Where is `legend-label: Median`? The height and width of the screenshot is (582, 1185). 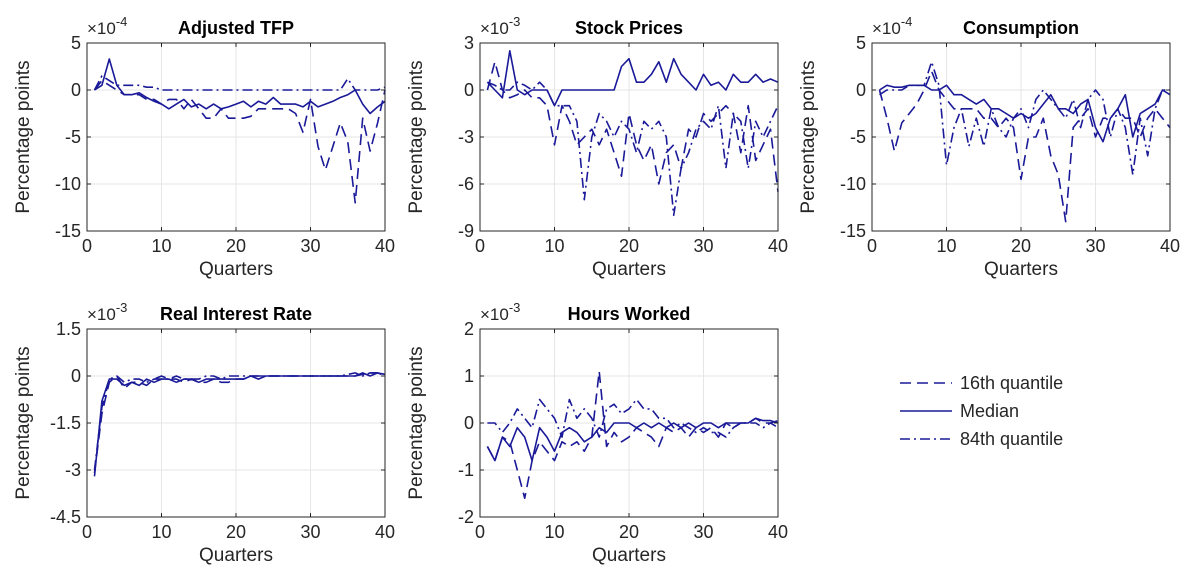
legend-label: Median is located at coordinates (989, 411).